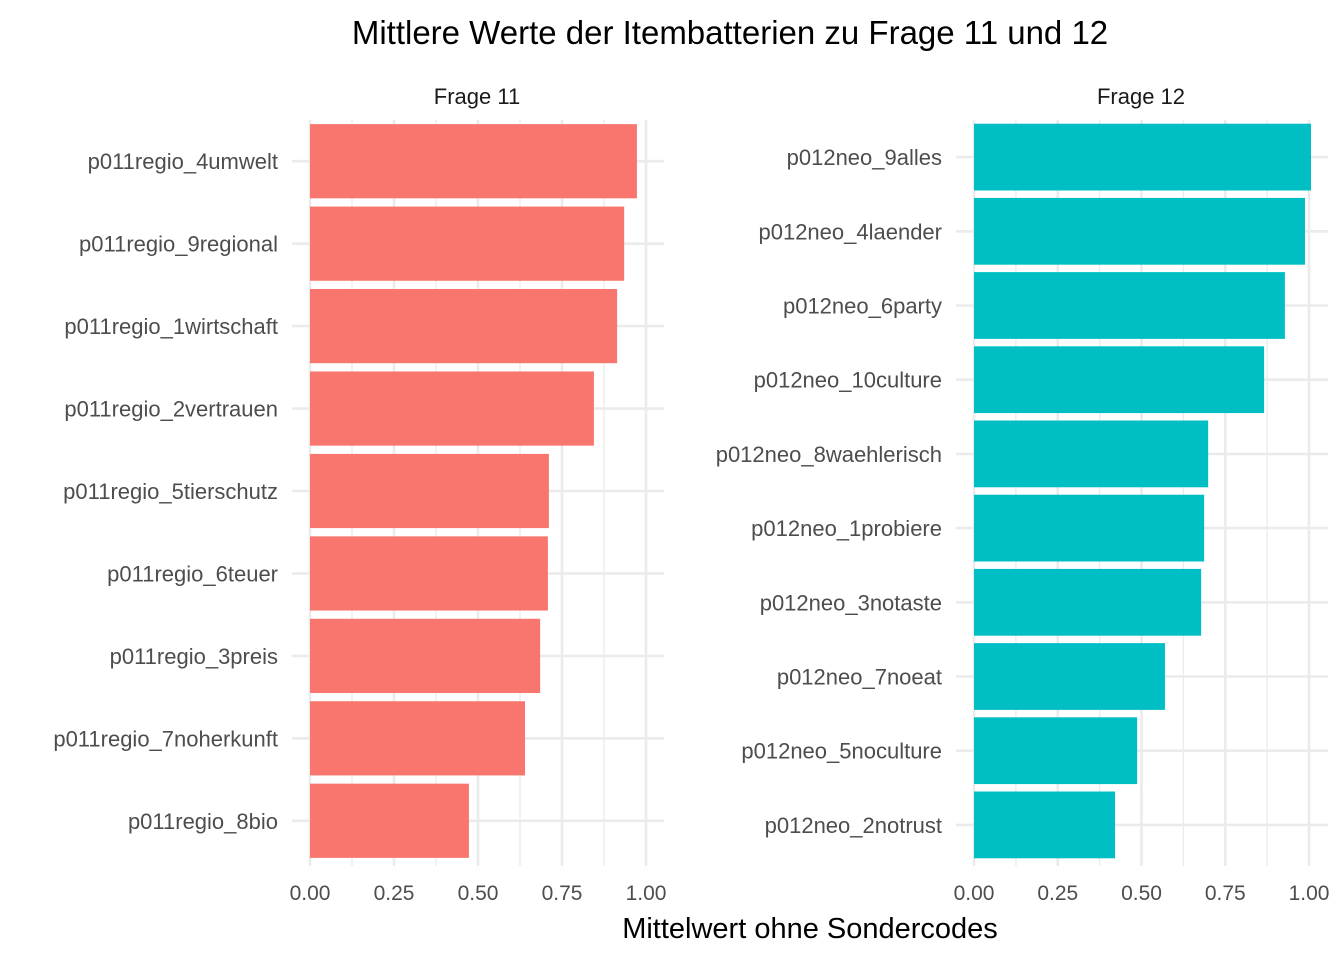  Describe the element at coordinates (429, 491) in the screenshot. I see `bar-p011regio_5tierschutz` at that location.